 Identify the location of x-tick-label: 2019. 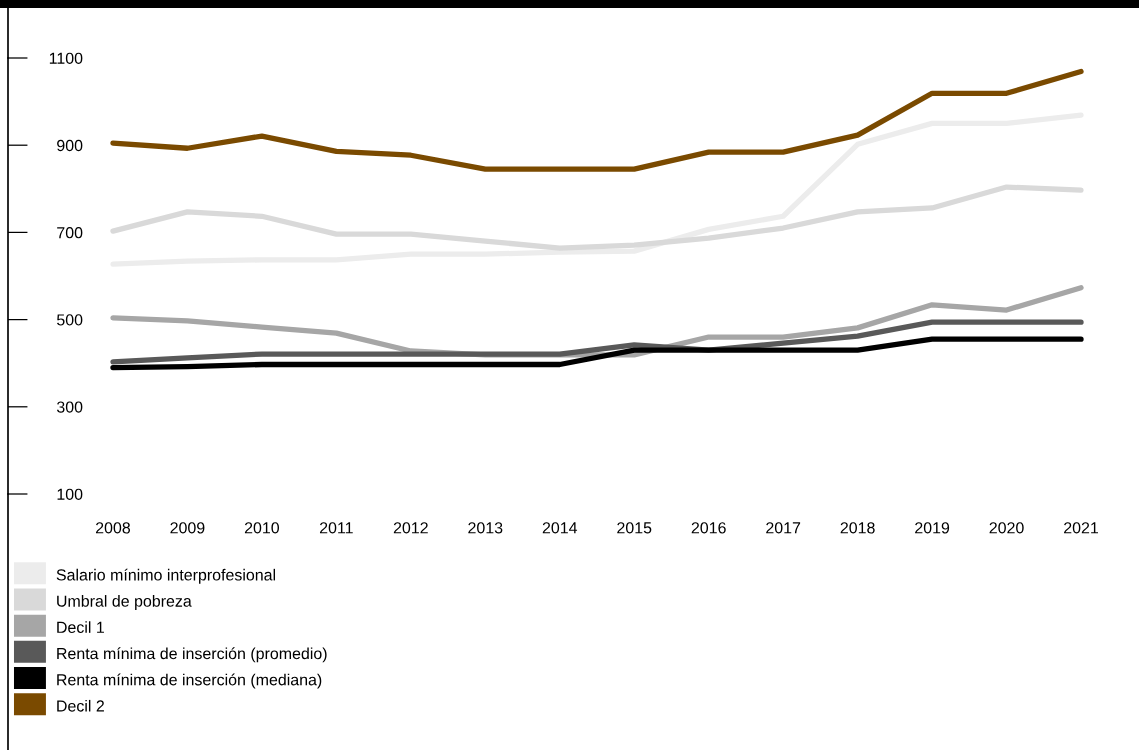
(932, 528).